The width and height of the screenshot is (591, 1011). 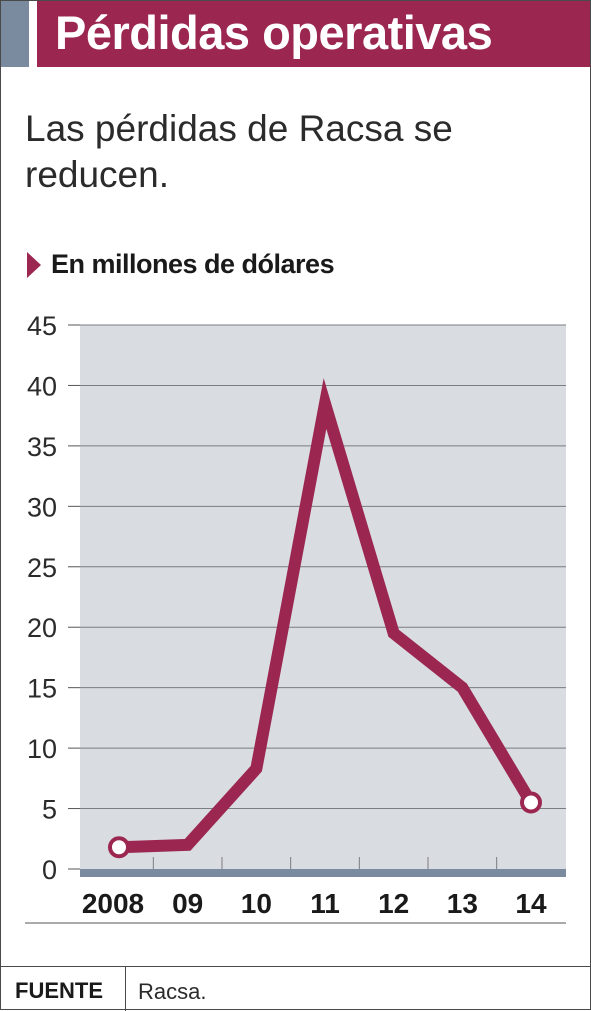 What do you see at coordinates (125, 988) in the screenshot?
I see `footer-separator` at bounding box center [125, 988].